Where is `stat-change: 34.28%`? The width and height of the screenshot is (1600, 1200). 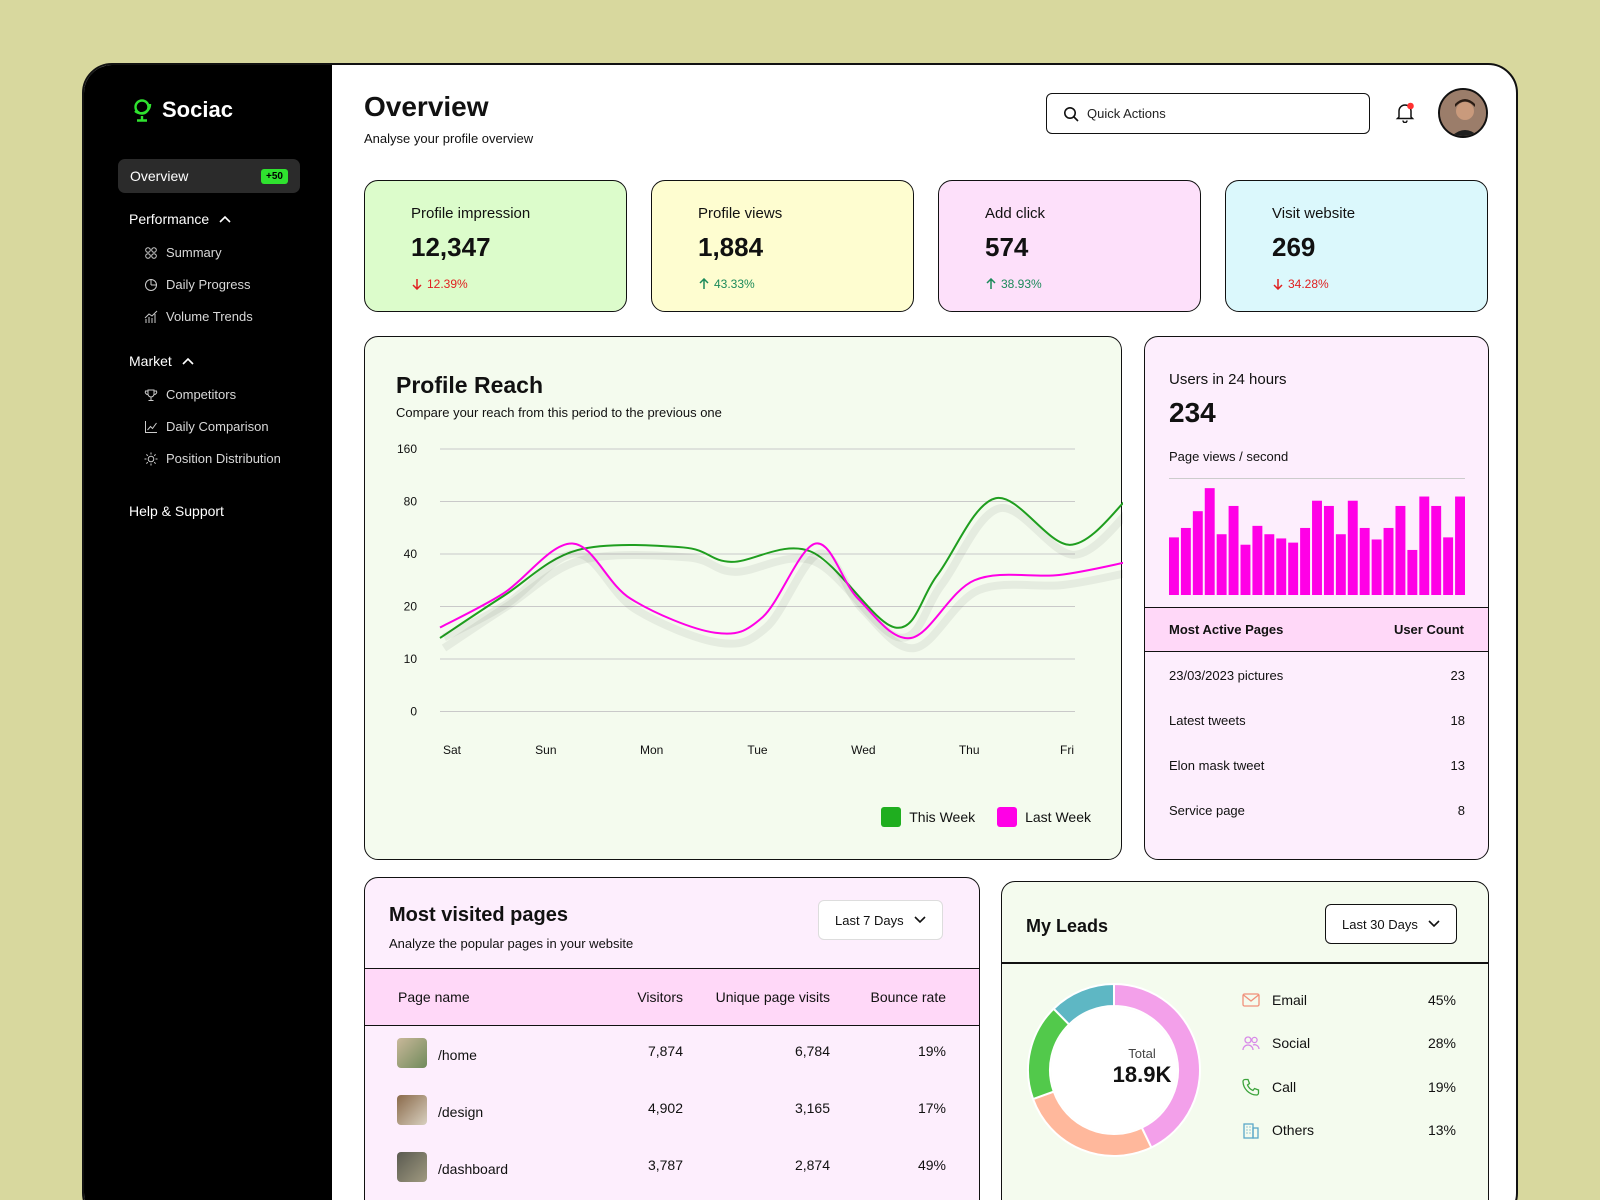
stat-change: 34.28% is located at coordinates (1356, 284).